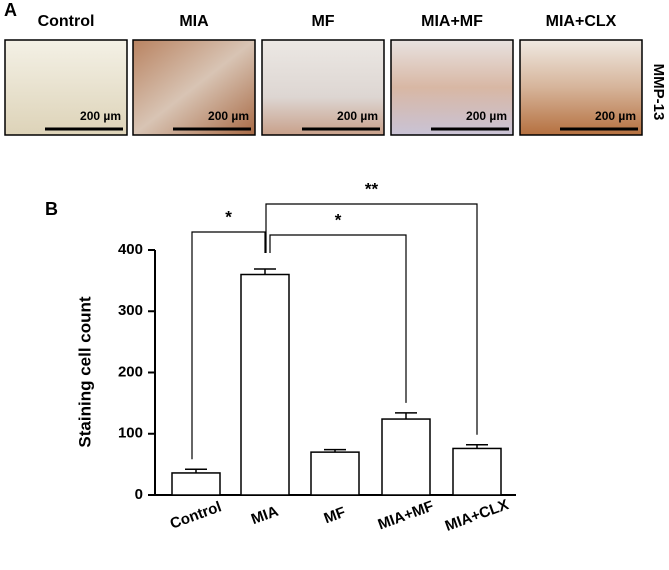  What do you see at coordinates (322, 21) in the screenshot?
I see `image-title: MF` at bounding box center [322, 21].